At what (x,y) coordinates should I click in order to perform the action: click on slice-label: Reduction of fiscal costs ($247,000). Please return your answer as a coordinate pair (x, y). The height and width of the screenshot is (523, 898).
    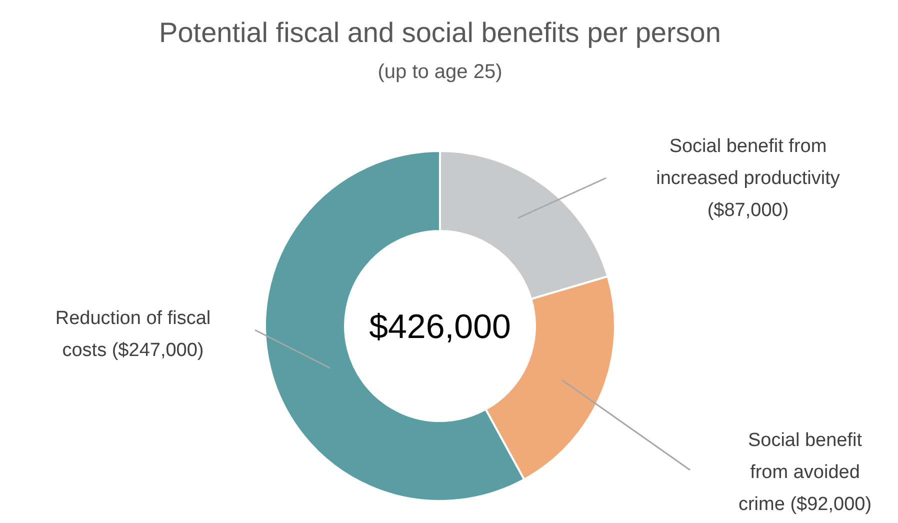
    Looking at the image, I should click on (133, 334).